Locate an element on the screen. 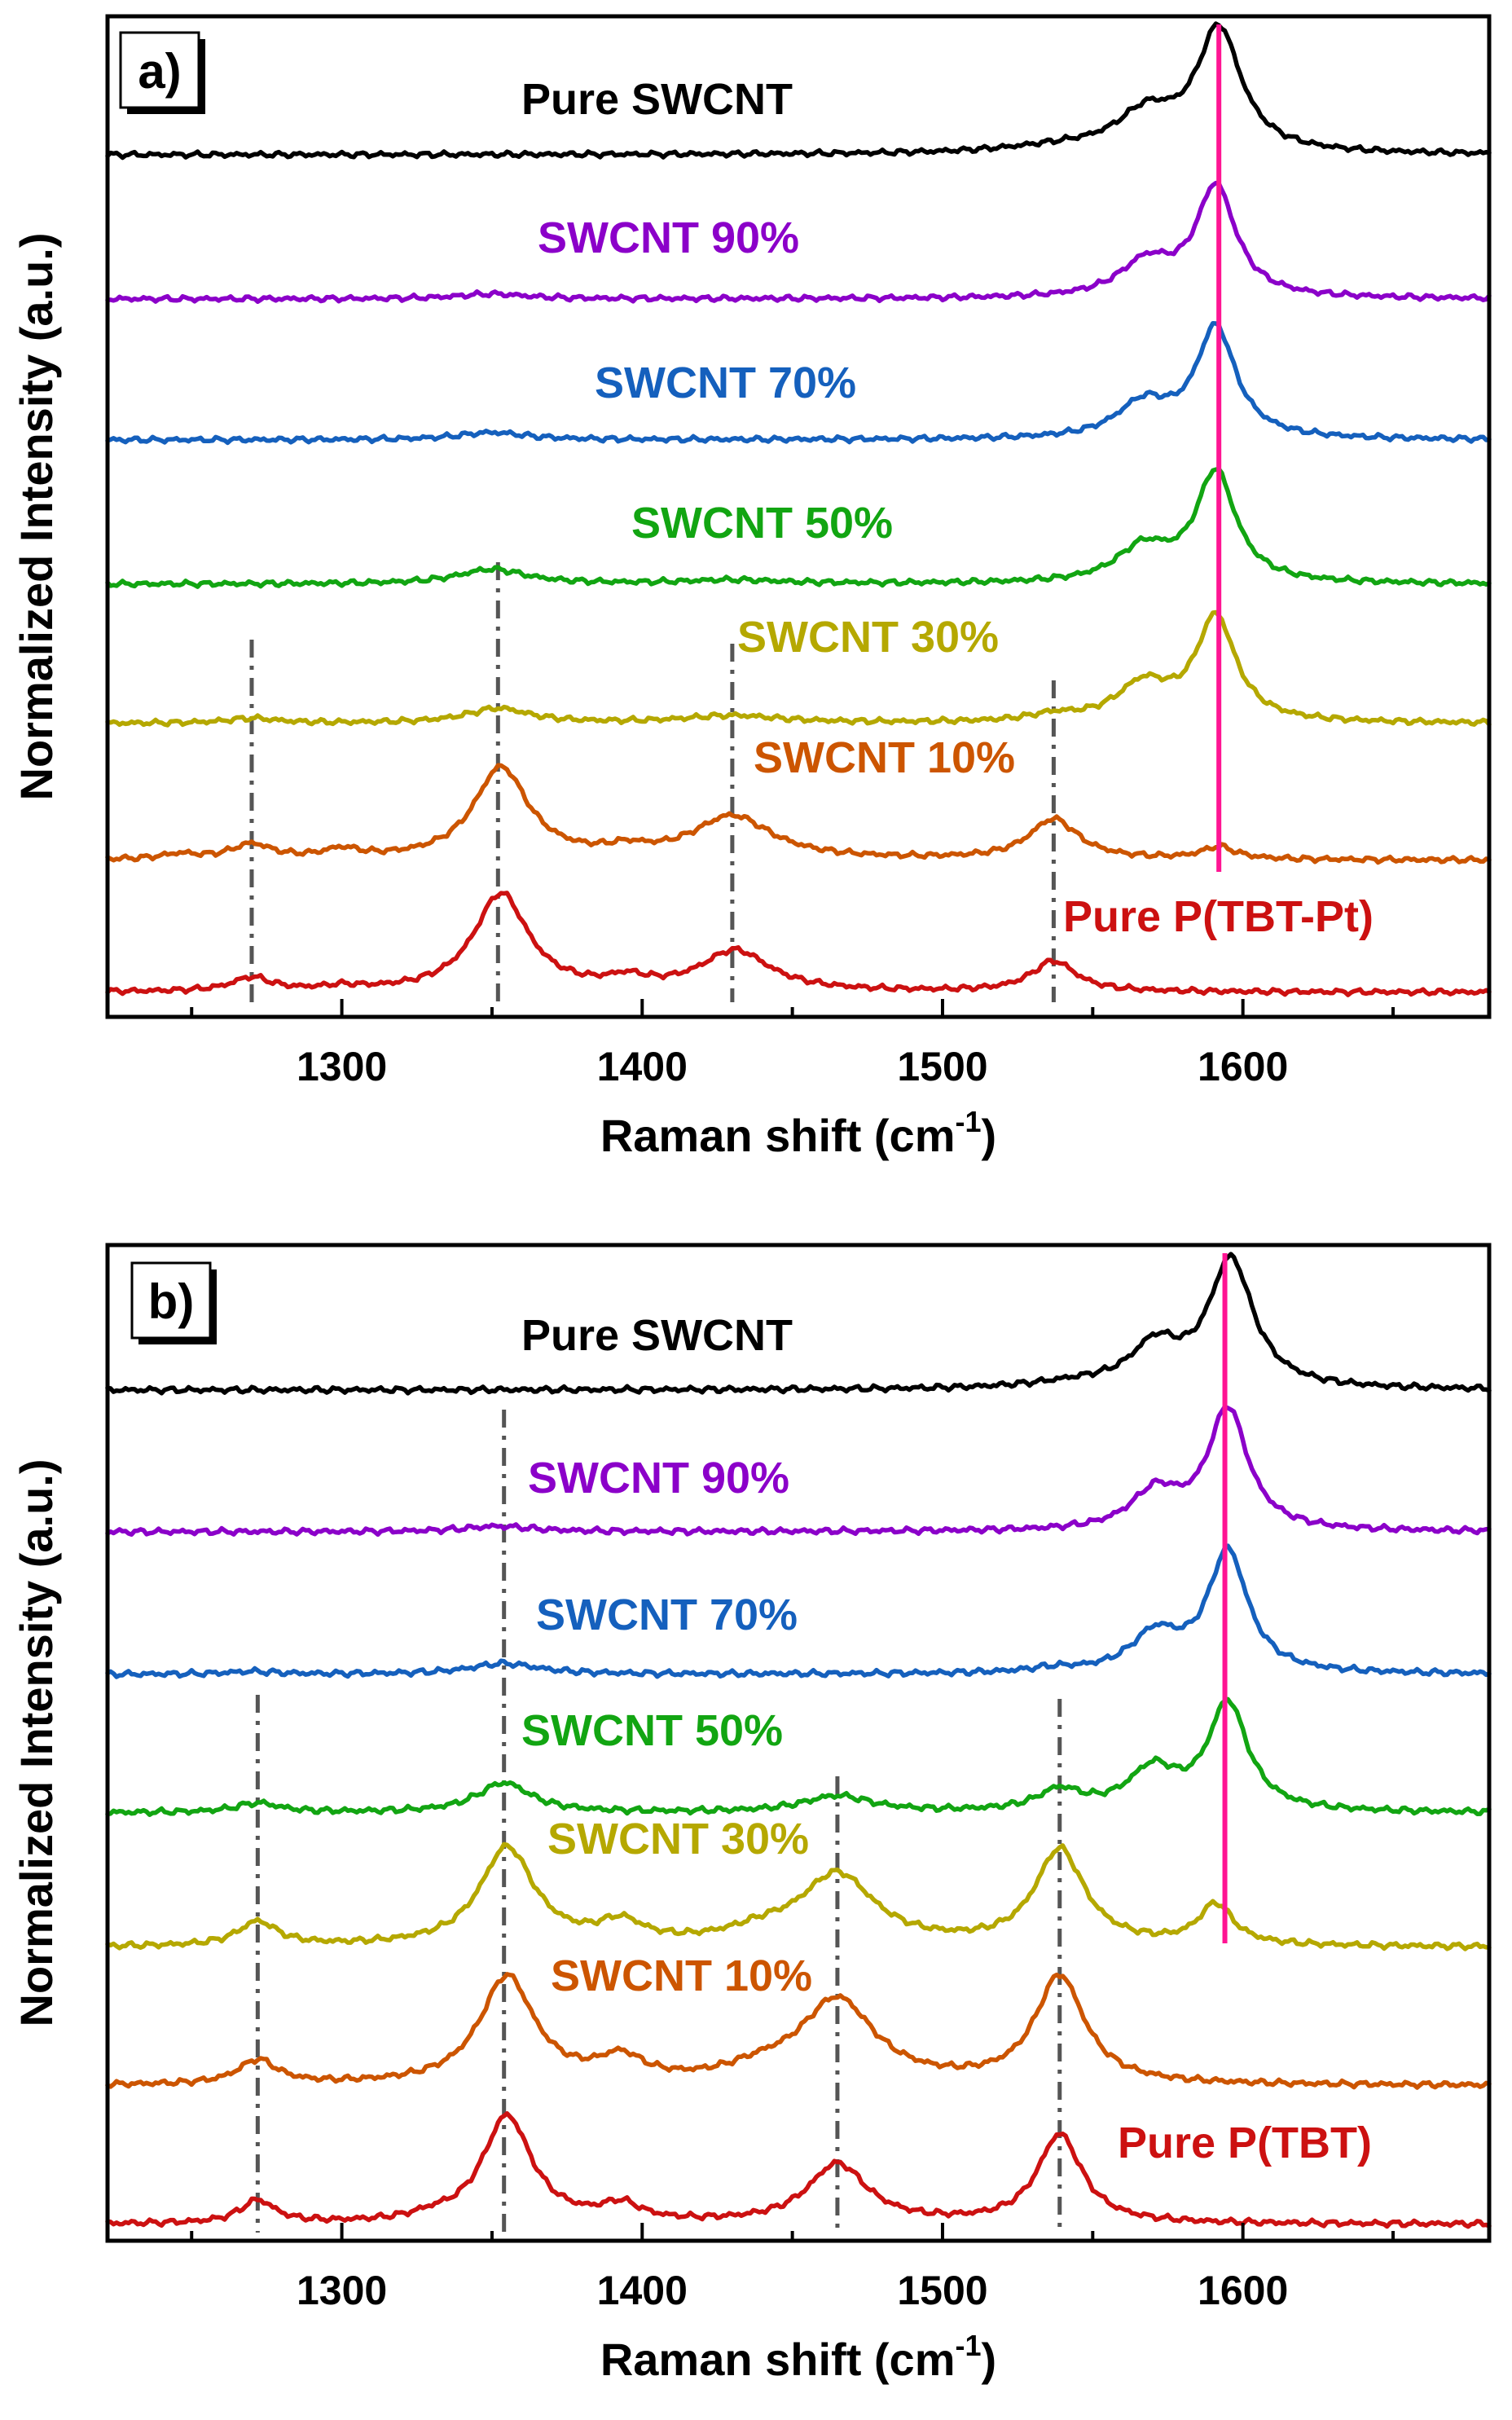 This screenshot has width=1512, height=2420. panel-label: a) is located at coordinates (159, 71).